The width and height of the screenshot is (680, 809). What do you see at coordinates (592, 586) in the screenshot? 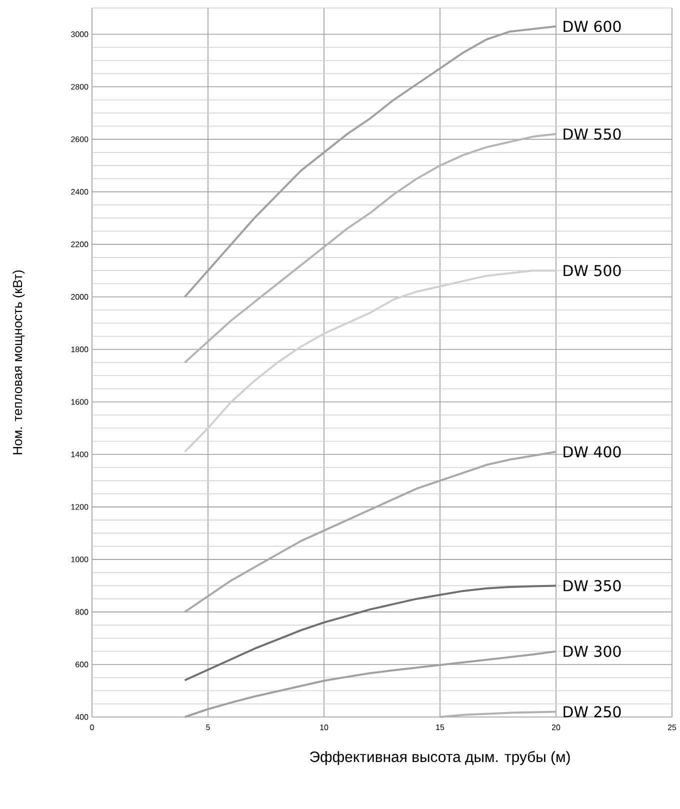
I see `series-label: DW 350` at bounding box center [592, 586].